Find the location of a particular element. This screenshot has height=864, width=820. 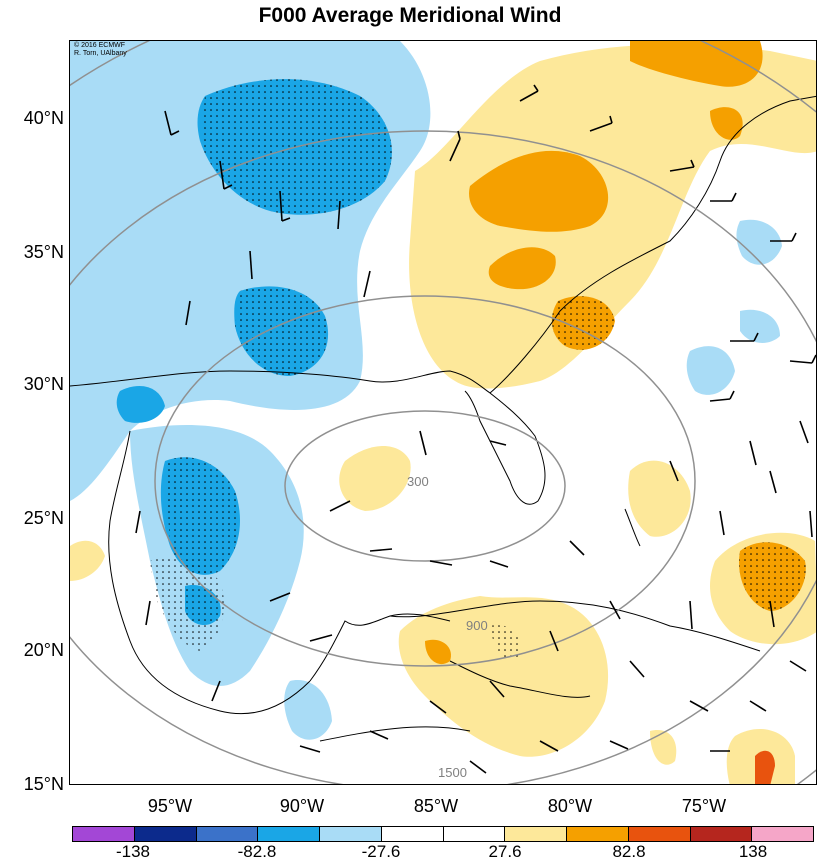

colorbar-tick: 138 is located at coordinates (753, 851).